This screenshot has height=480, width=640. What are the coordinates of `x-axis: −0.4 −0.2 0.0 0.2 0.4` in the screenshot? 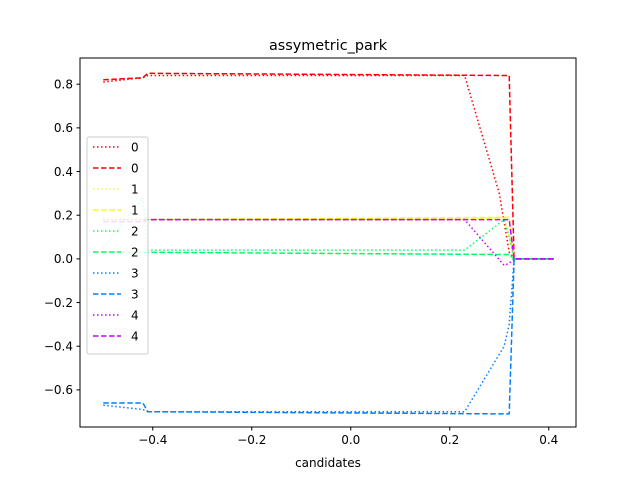 It's located at (348, 437).